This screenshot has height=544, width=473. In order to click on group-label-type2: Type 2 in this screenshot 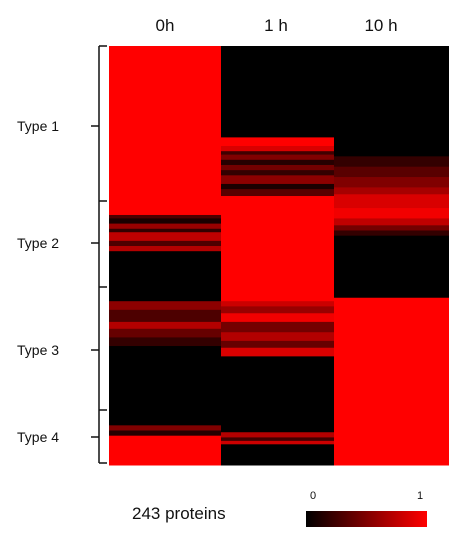, I will do `click(38, 243)`.